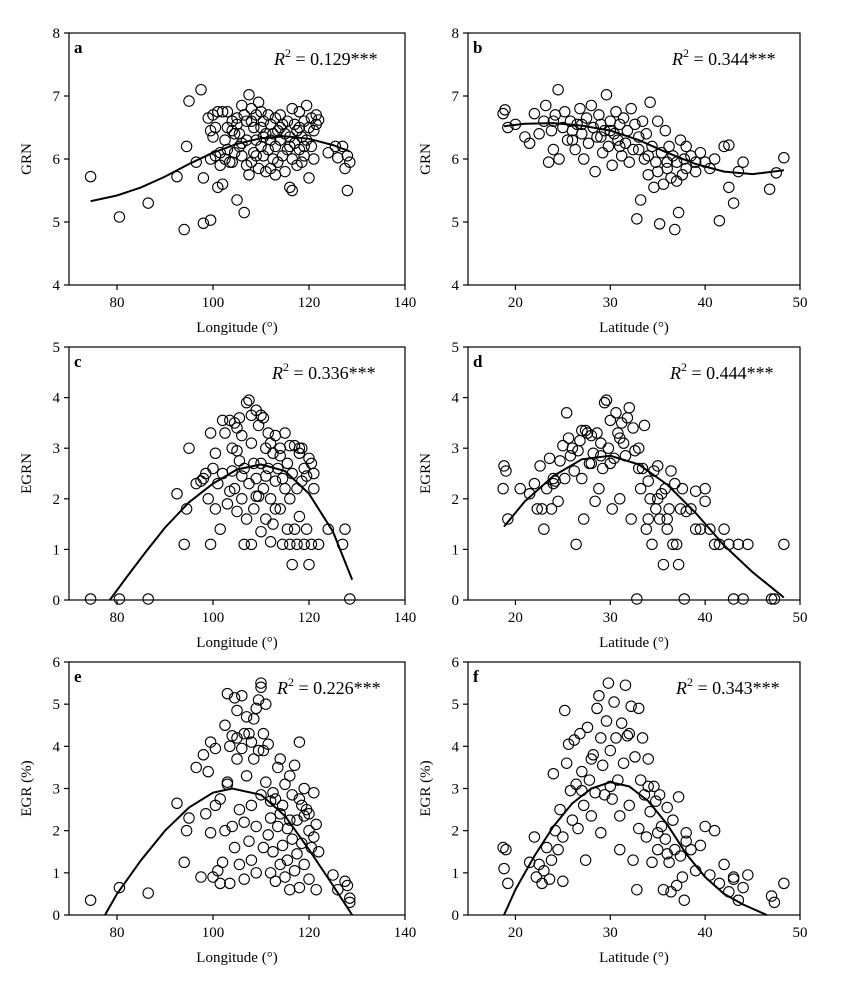 The height and width of the screenshot is (1000, 841). What do you see at coordinates (57, 916) in the screenshot?
I see `y-tick-label: 0` at bounding box center [57, 916].